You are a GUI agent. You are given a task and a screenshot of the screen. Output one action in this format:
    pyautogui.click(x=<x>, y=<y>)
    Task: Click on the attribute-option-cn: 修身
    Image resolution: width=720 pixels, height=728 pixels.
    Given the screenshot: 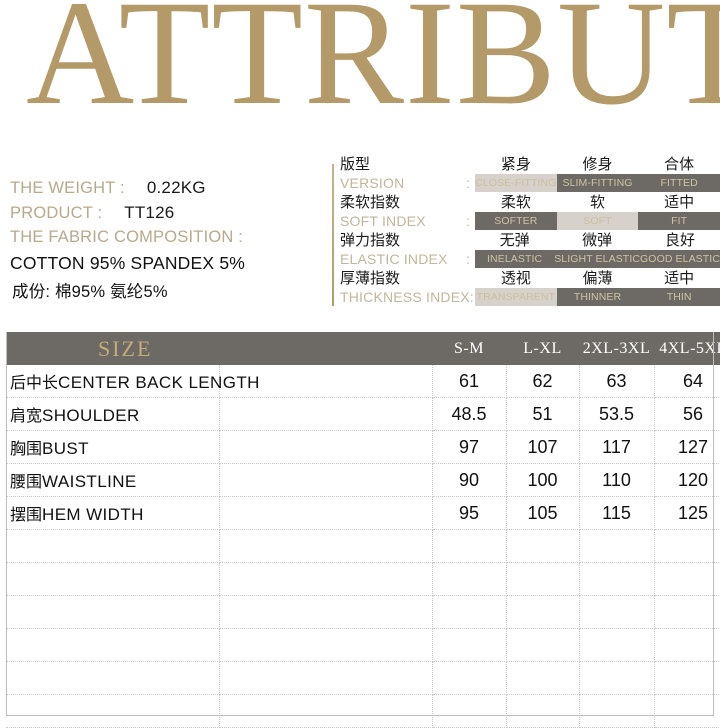 What is the action you would take?
    pyautogui.click(x=597, y=164)
    